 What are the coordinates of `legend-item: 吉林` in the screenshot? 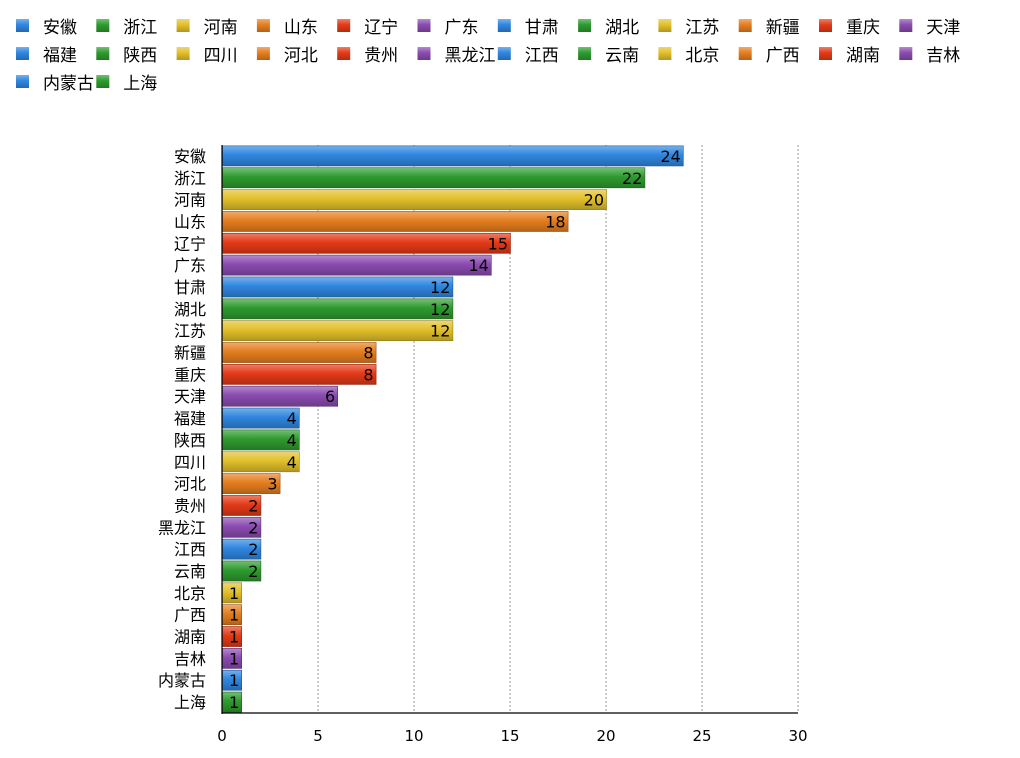 It's located at (929, 56).